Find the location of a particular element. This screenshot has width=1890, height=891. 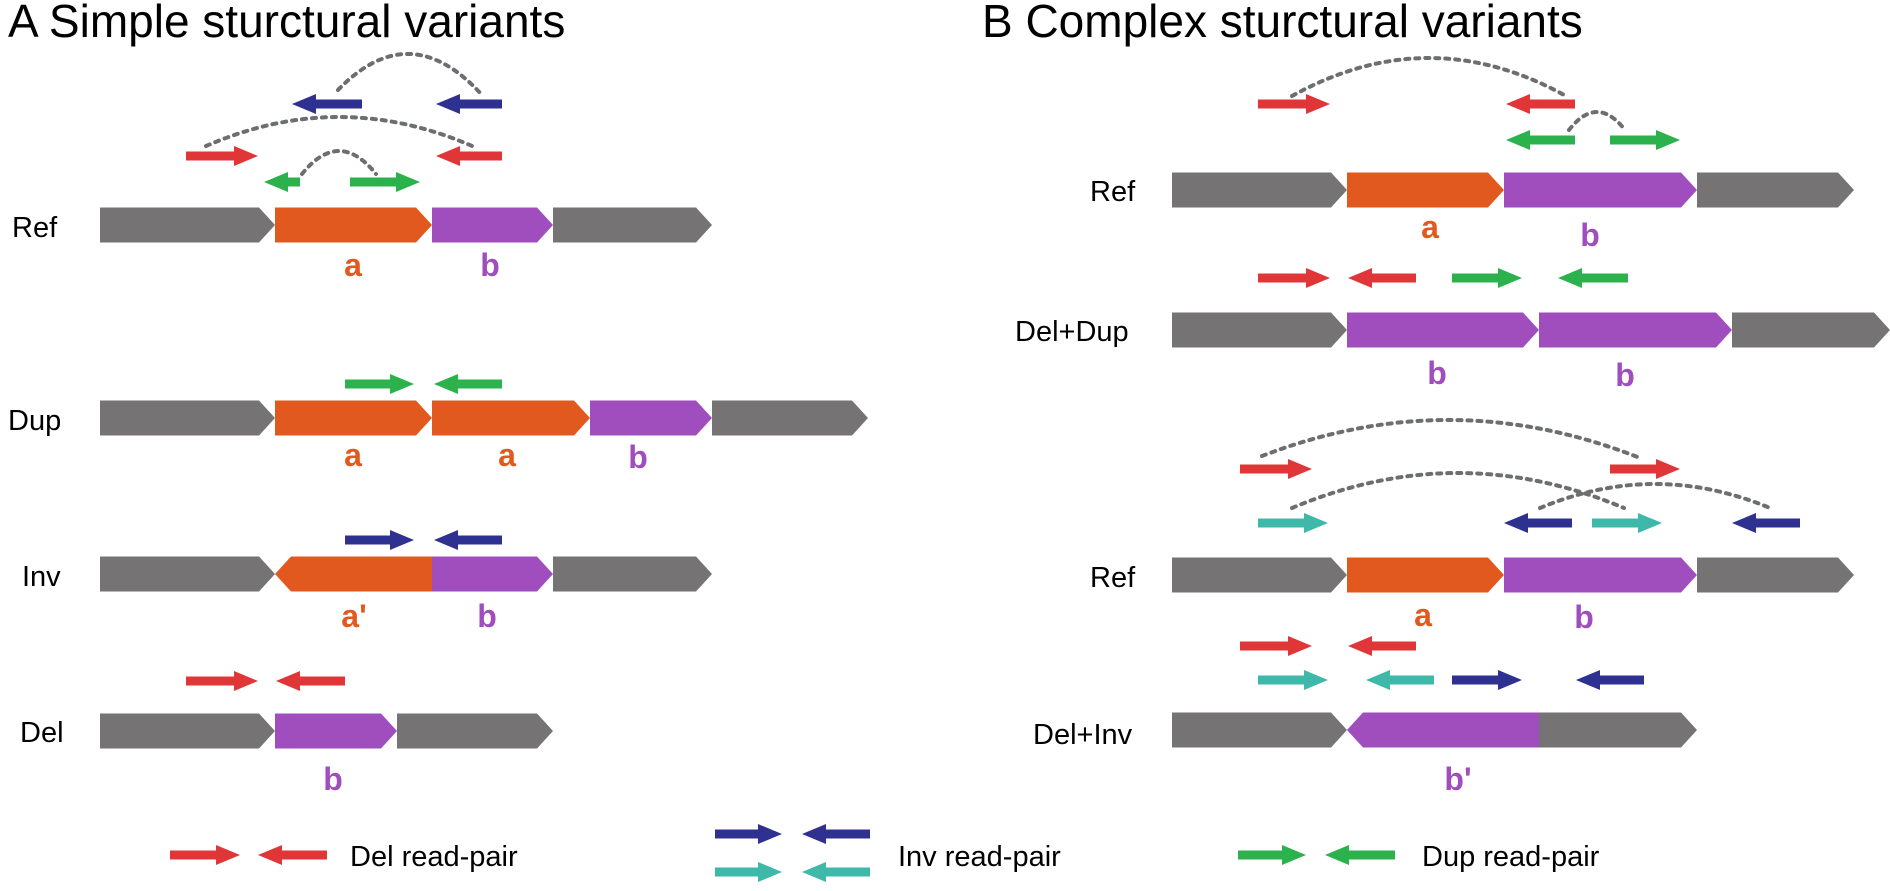

ref-del-read-right is located at coordinates (469, 156).